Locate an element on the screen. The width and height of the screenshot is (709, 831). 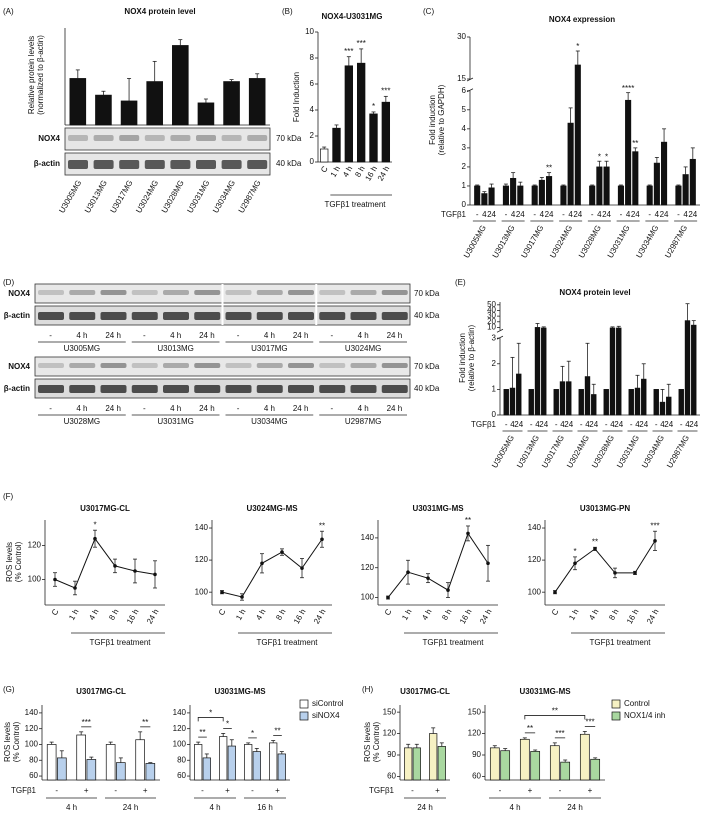
x-tick-label: U3017MG is located at coordinates (122, 197).